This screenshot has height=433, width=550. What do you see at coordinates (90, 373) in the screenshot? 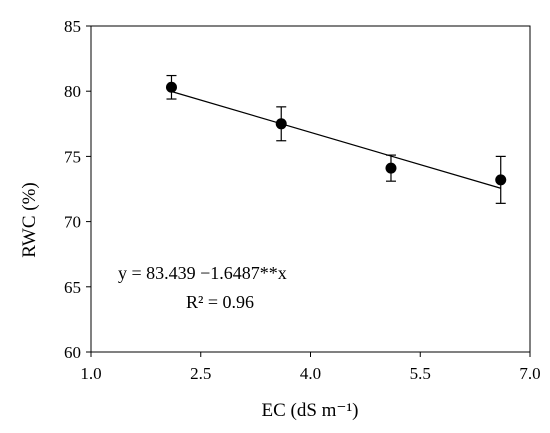
I see `x-tick-label: 1.0` at bounding box center [90, 373].